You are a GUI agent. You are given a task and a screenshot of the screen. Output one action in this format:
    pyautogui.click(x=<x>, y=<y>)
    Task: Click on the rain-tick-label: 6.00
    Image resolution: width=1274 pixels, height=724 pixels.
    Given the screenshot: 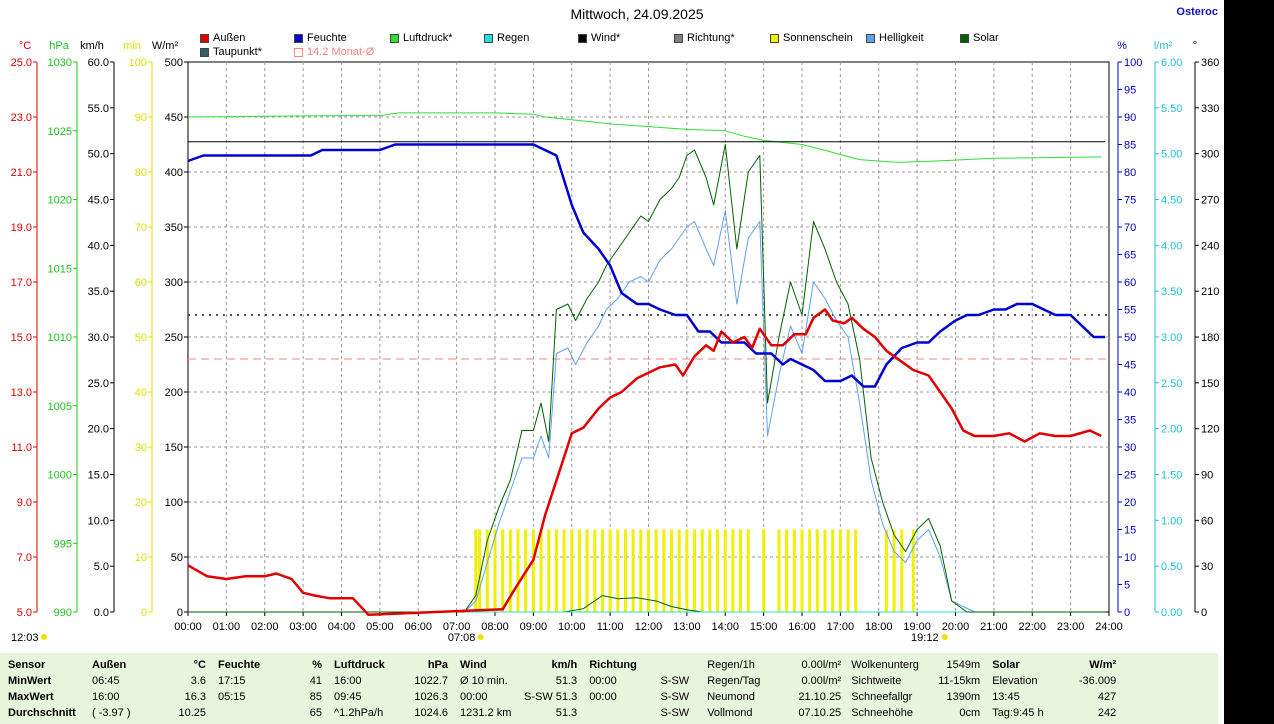 What is the action you would take?
    pyautogui.click(x=1171, y=63)
    